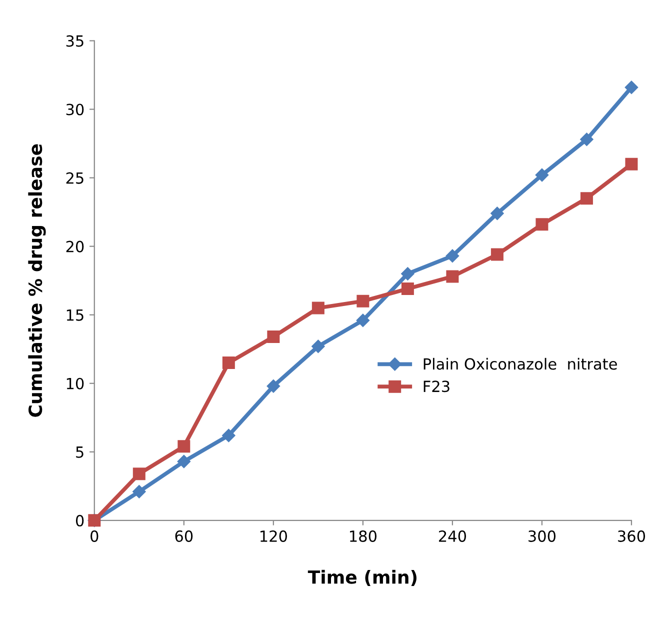 The width and height of the screenshot is (651, 627). Describe the element at coordinates (37, 280) in the screenshot. I see `y-axis-title: Cumulative % drug release` at that location.